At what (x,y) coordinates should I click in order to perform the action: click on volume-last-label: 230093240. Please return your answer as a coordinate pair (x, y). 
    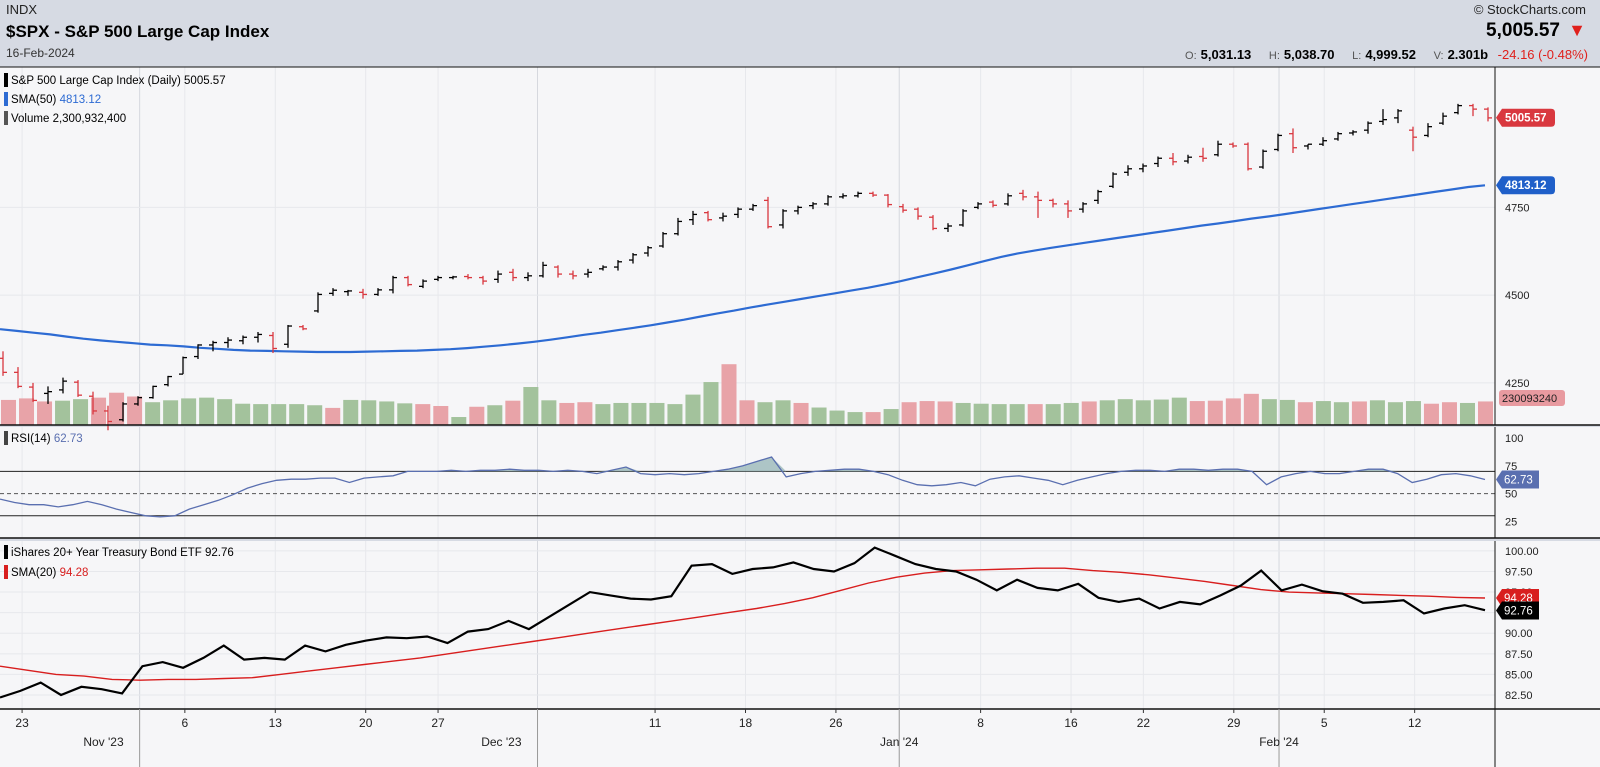
    Looking at the image, I should click on (1529, 399).